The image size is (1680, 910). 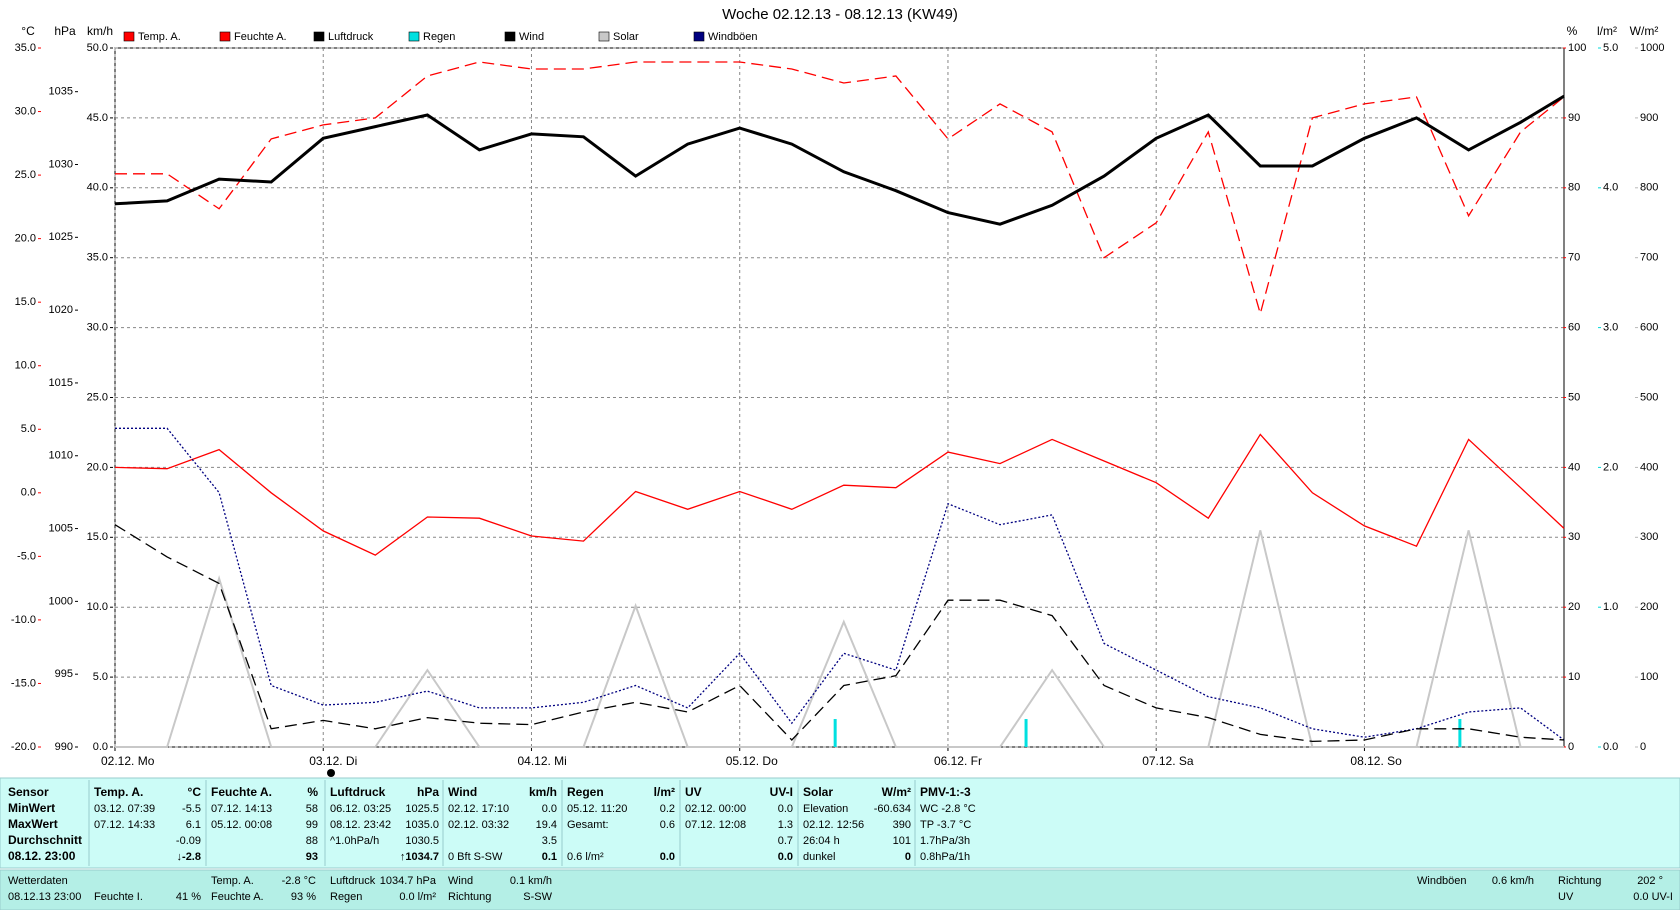 What do you see at coordinates (948, 809) in the screenshot?
I see `table-cell: WC -2.8 °C` at bounding box center [948, 809].